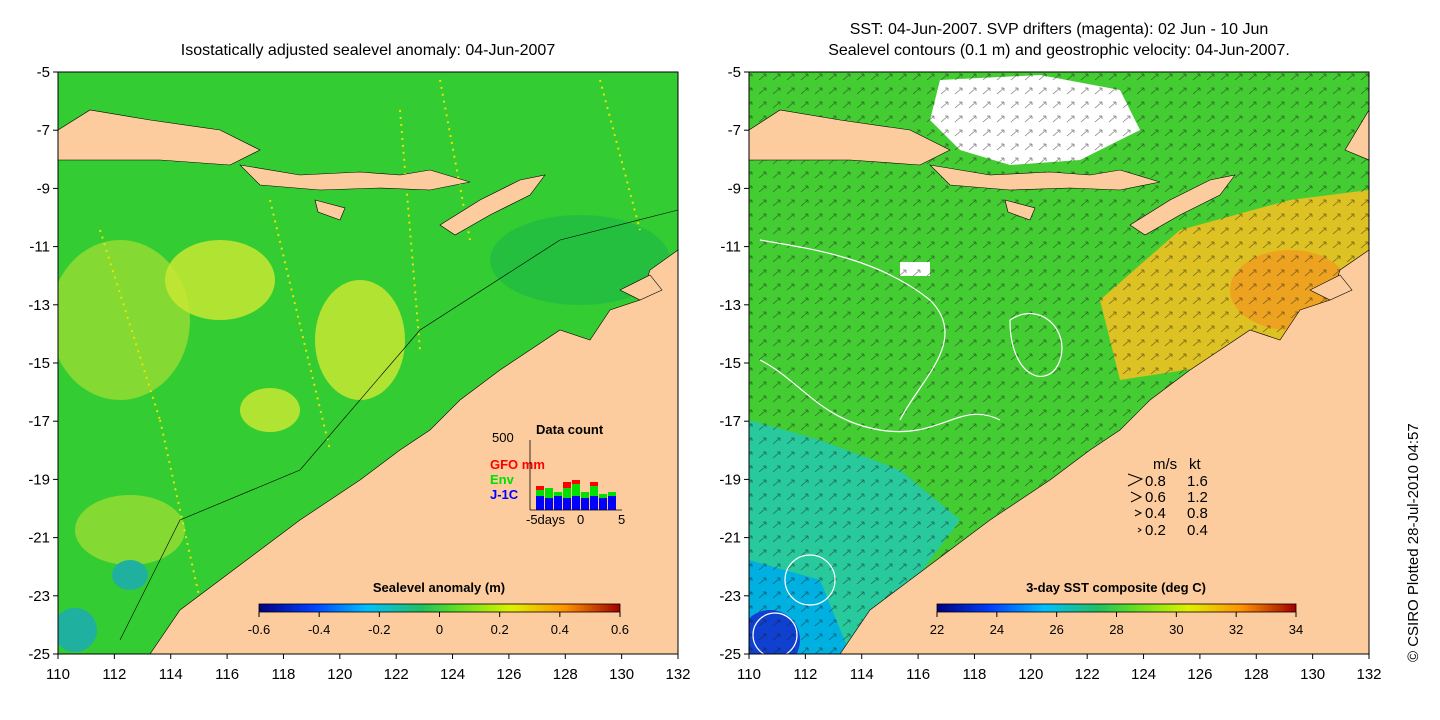 This screenshot has height=720, width=1440. What do you see at coordinates (1197, 481) in the screenshot?
I see `velocity-row-kt: 1.6` at bounding box center [1197, 481].